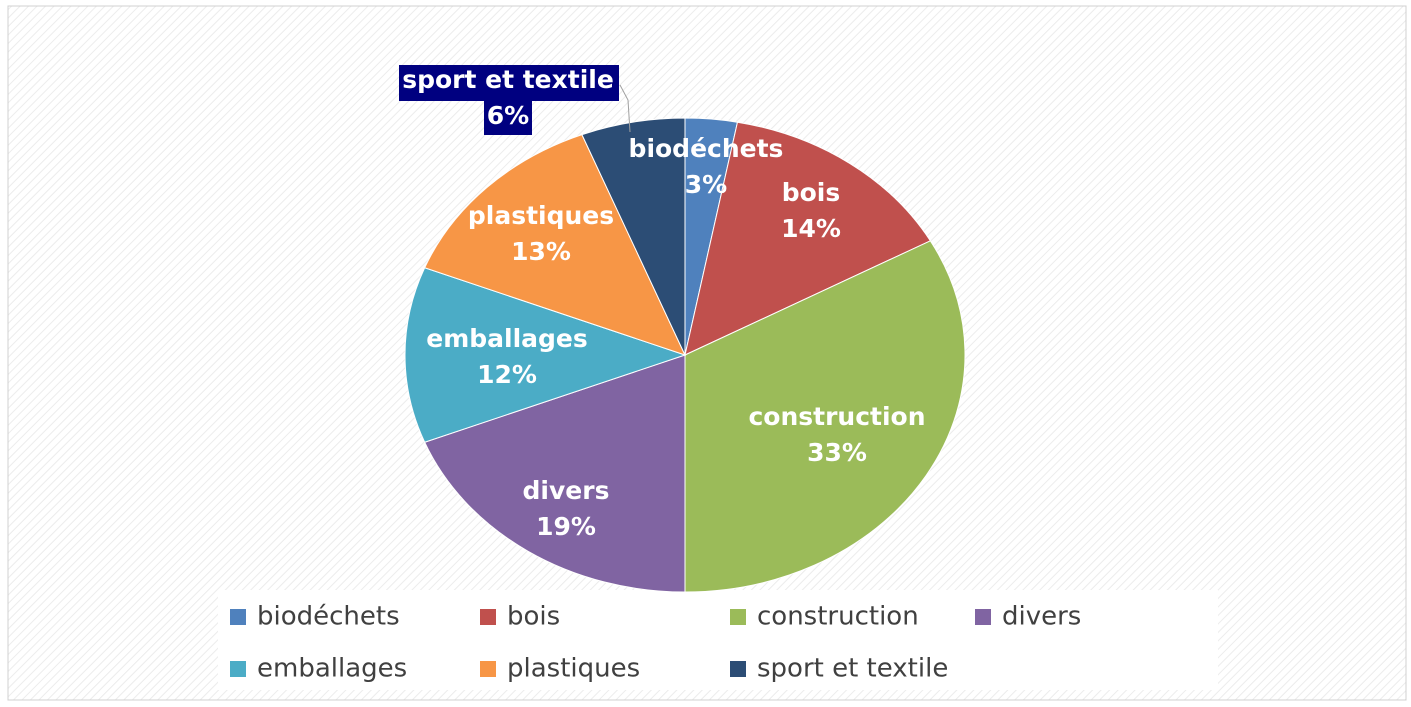 The image size is (1411, 707). What do you see at coordinates (566, 526) in the screenshot?
I see `data-label-value: 19%` at bounding box center [566, 526].